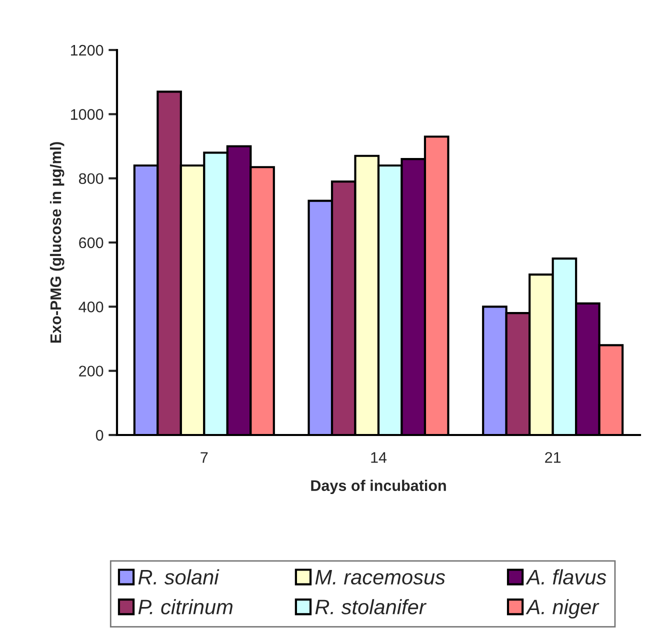  I want to click on y-axis-title: Exo-PMG (glucose in µg/ml), so click(57, 242).